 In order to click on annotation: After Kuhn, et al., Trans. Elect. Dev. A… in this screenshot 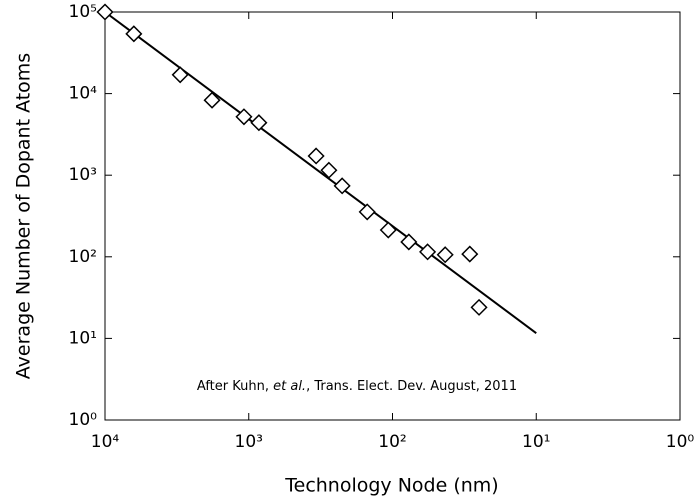, I will do `click(357, 386)`.